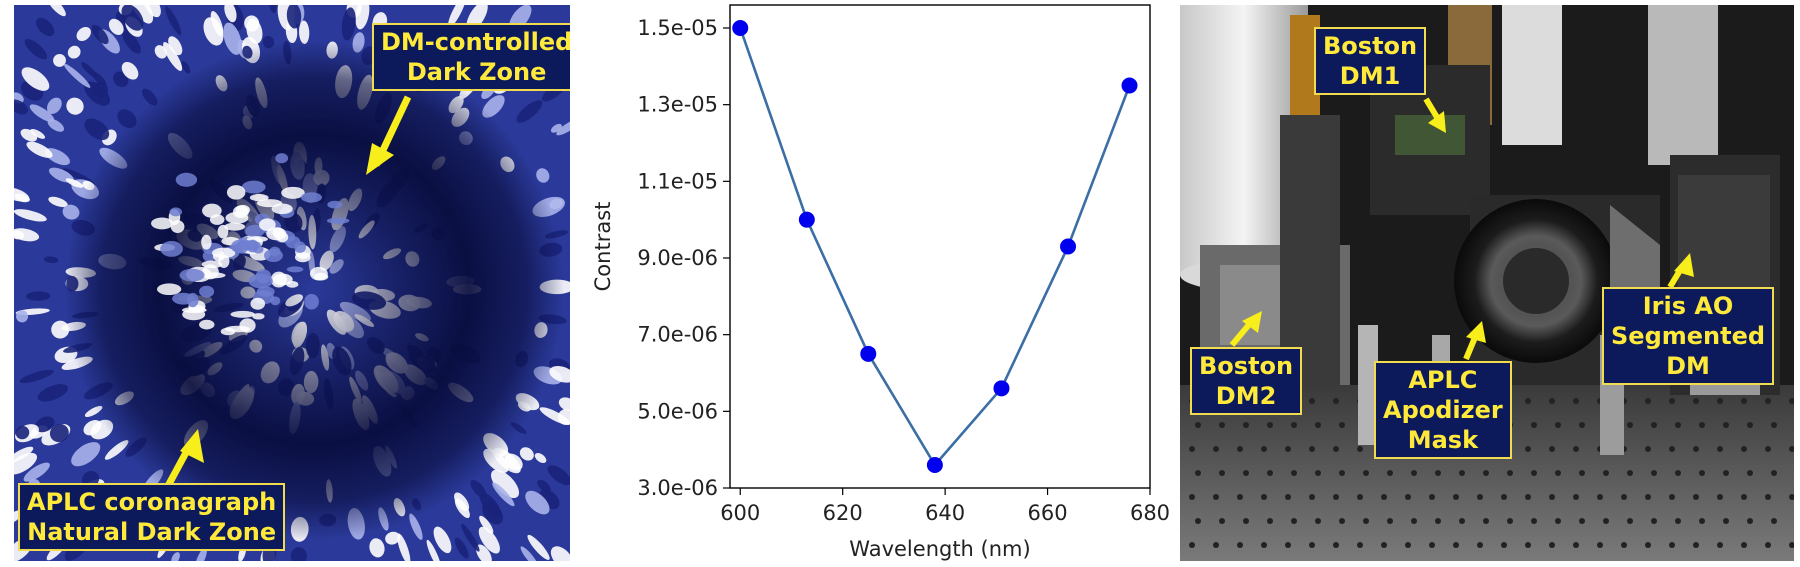 This screenshot has width=1800, height=567. What do you see at coordinates (1246, 396) in the screenshot?
I see `callout-line: DM2` at bounding box center [1246, 396].